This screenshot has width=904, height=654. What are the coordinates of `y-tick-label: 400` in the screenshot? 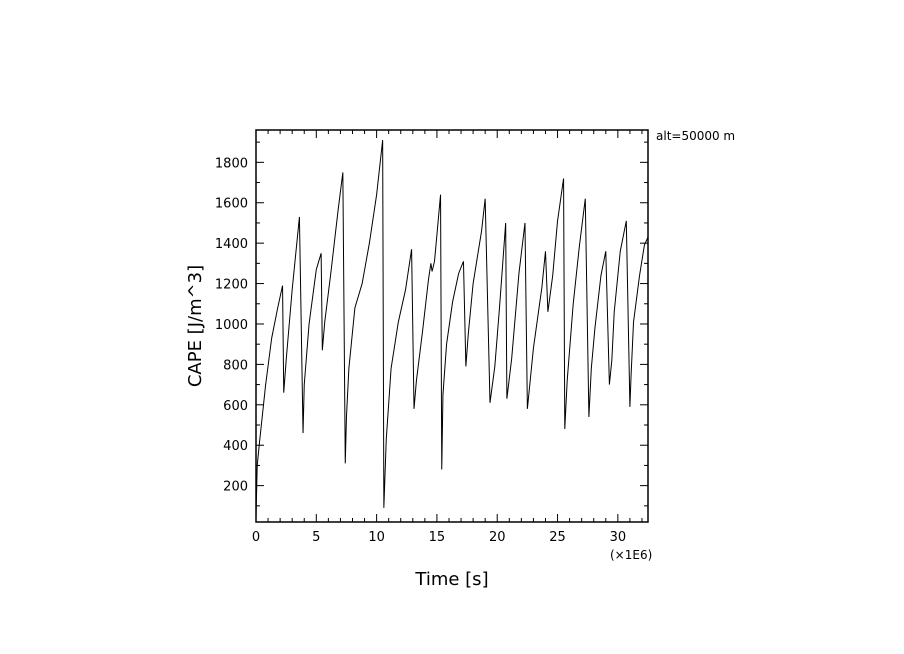 It's located at (235, 446).